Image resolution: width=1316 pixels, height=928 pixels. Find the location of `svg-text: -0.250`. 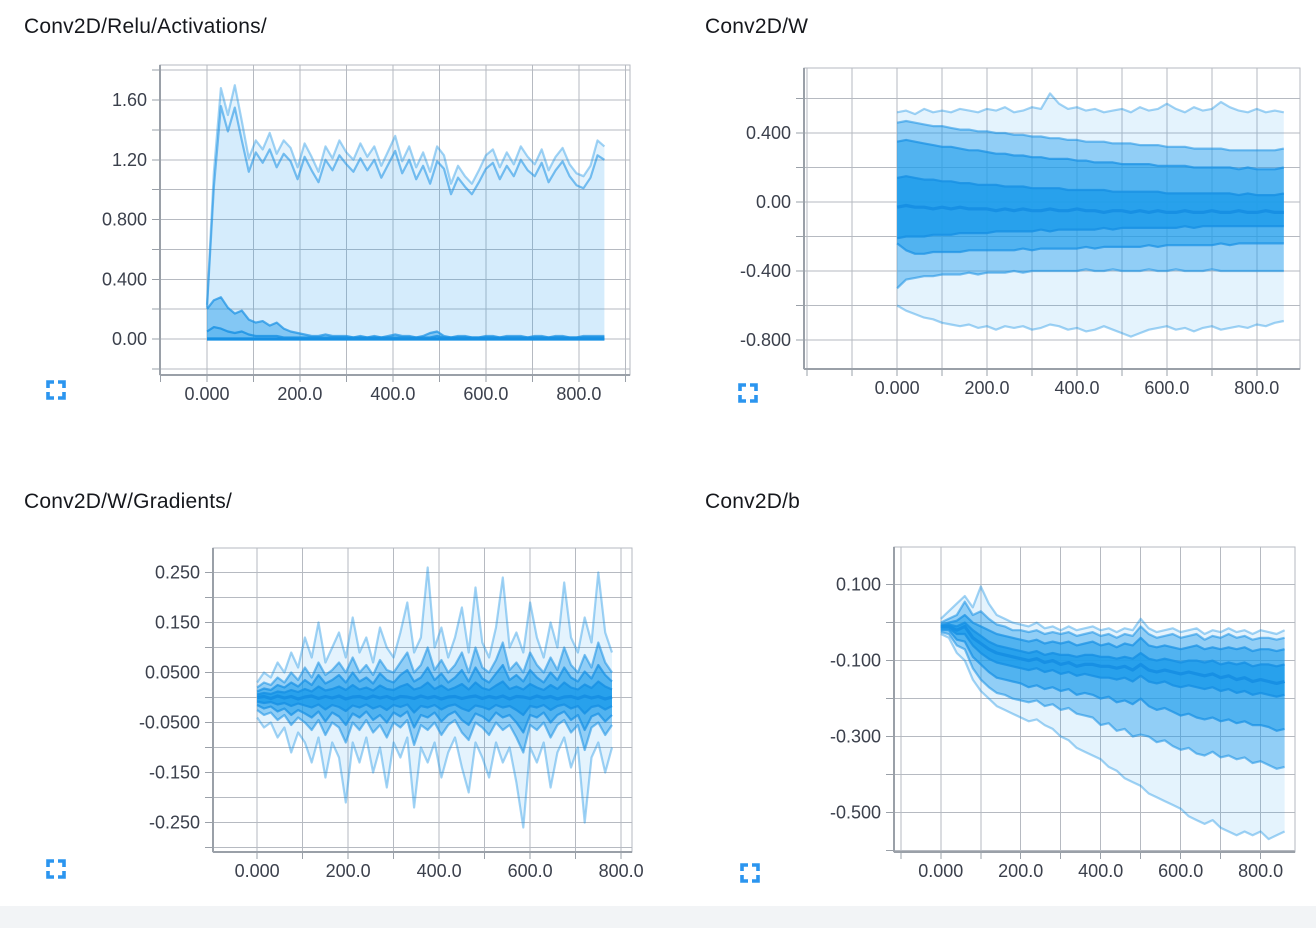

svg-text: -0.250 is located at coordinates (174, 823).